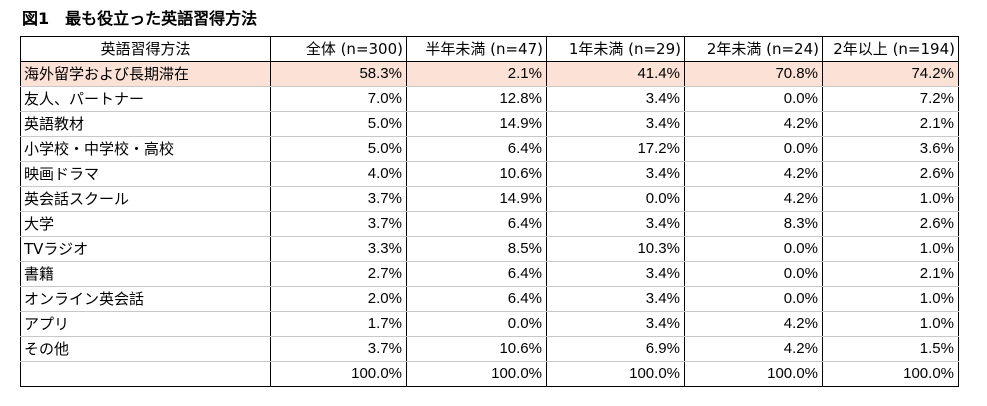  What do you see at coordinates (890, 349) in the screenshot?
I see `row-value: 1.5%` at bounding box center [890, 349].